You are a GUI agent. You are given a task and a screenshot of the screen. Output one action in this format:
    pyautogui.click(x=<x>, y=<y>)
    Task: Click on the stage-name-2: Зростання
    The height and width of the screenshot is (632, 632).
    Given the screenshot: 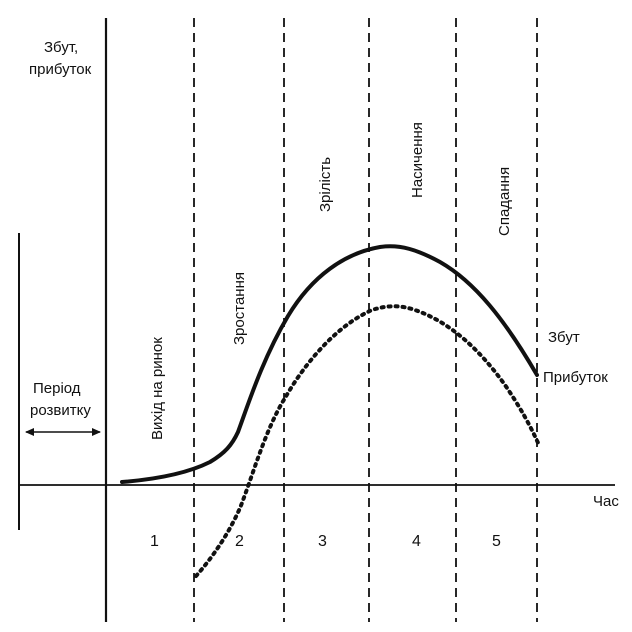 What is the action you would take?
    pyautogui.click(x=239, y=308)
    